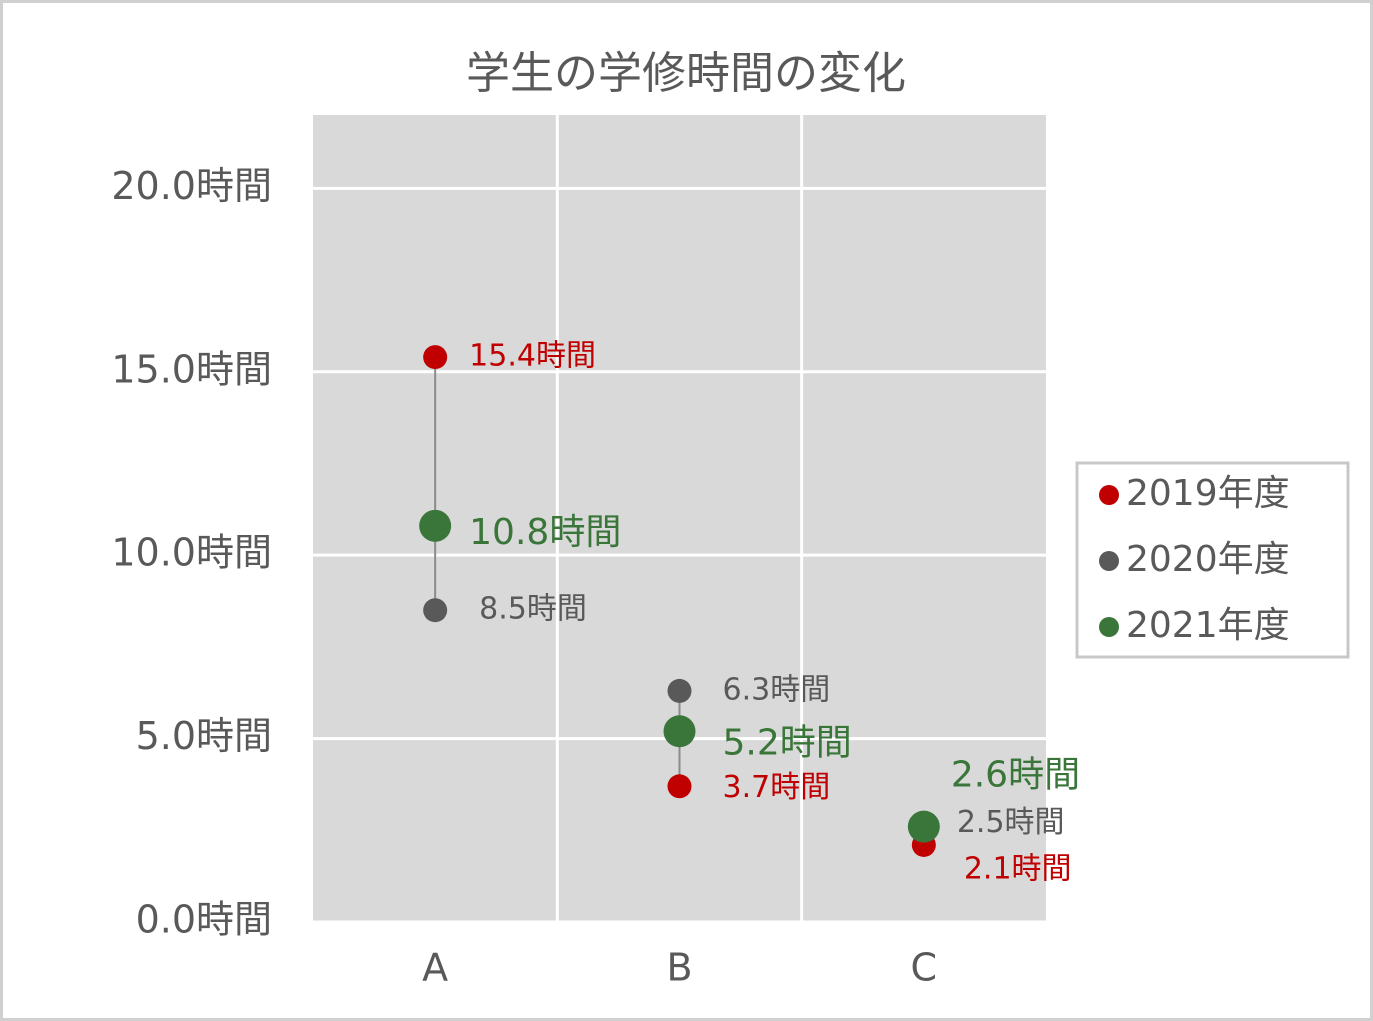  I want to click on y-tick-label: 20.0時間, so click(191, 186).